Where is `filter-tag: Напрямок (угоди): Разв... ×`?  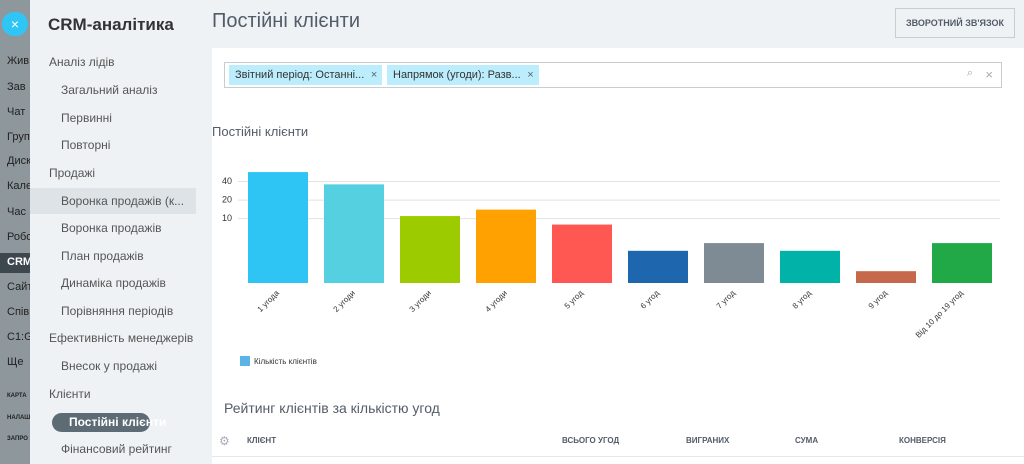
filter-tag: Напрямок (угоди): Разв... × is located at coordinates (463, 75).